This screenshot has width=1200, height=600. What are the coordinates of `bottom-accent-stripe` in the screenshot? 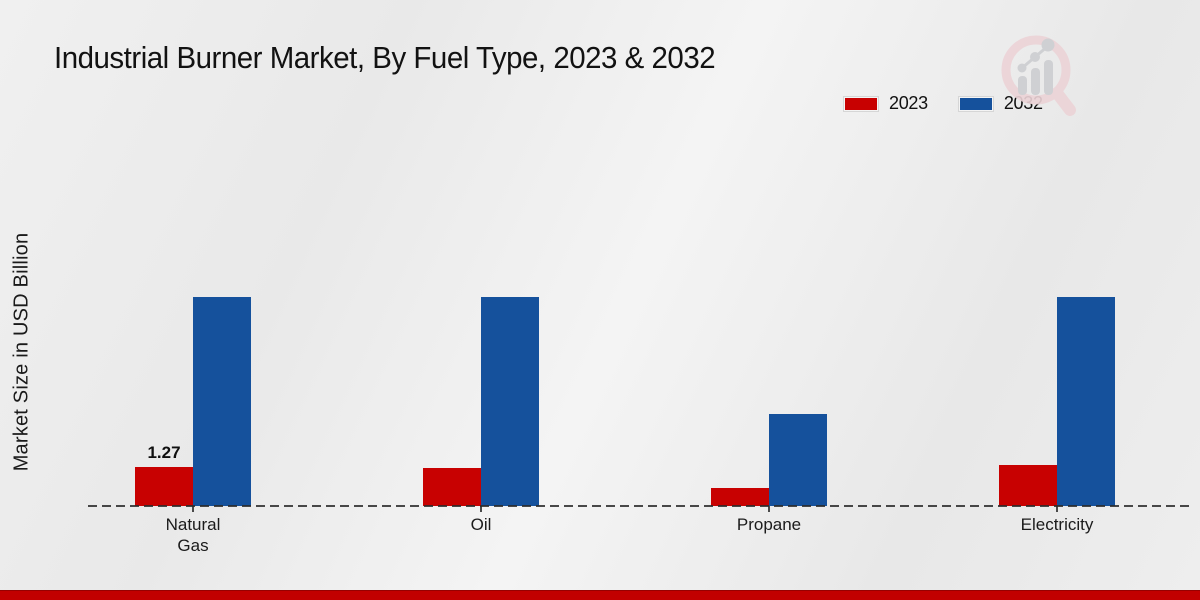 It's located at (600, 595).